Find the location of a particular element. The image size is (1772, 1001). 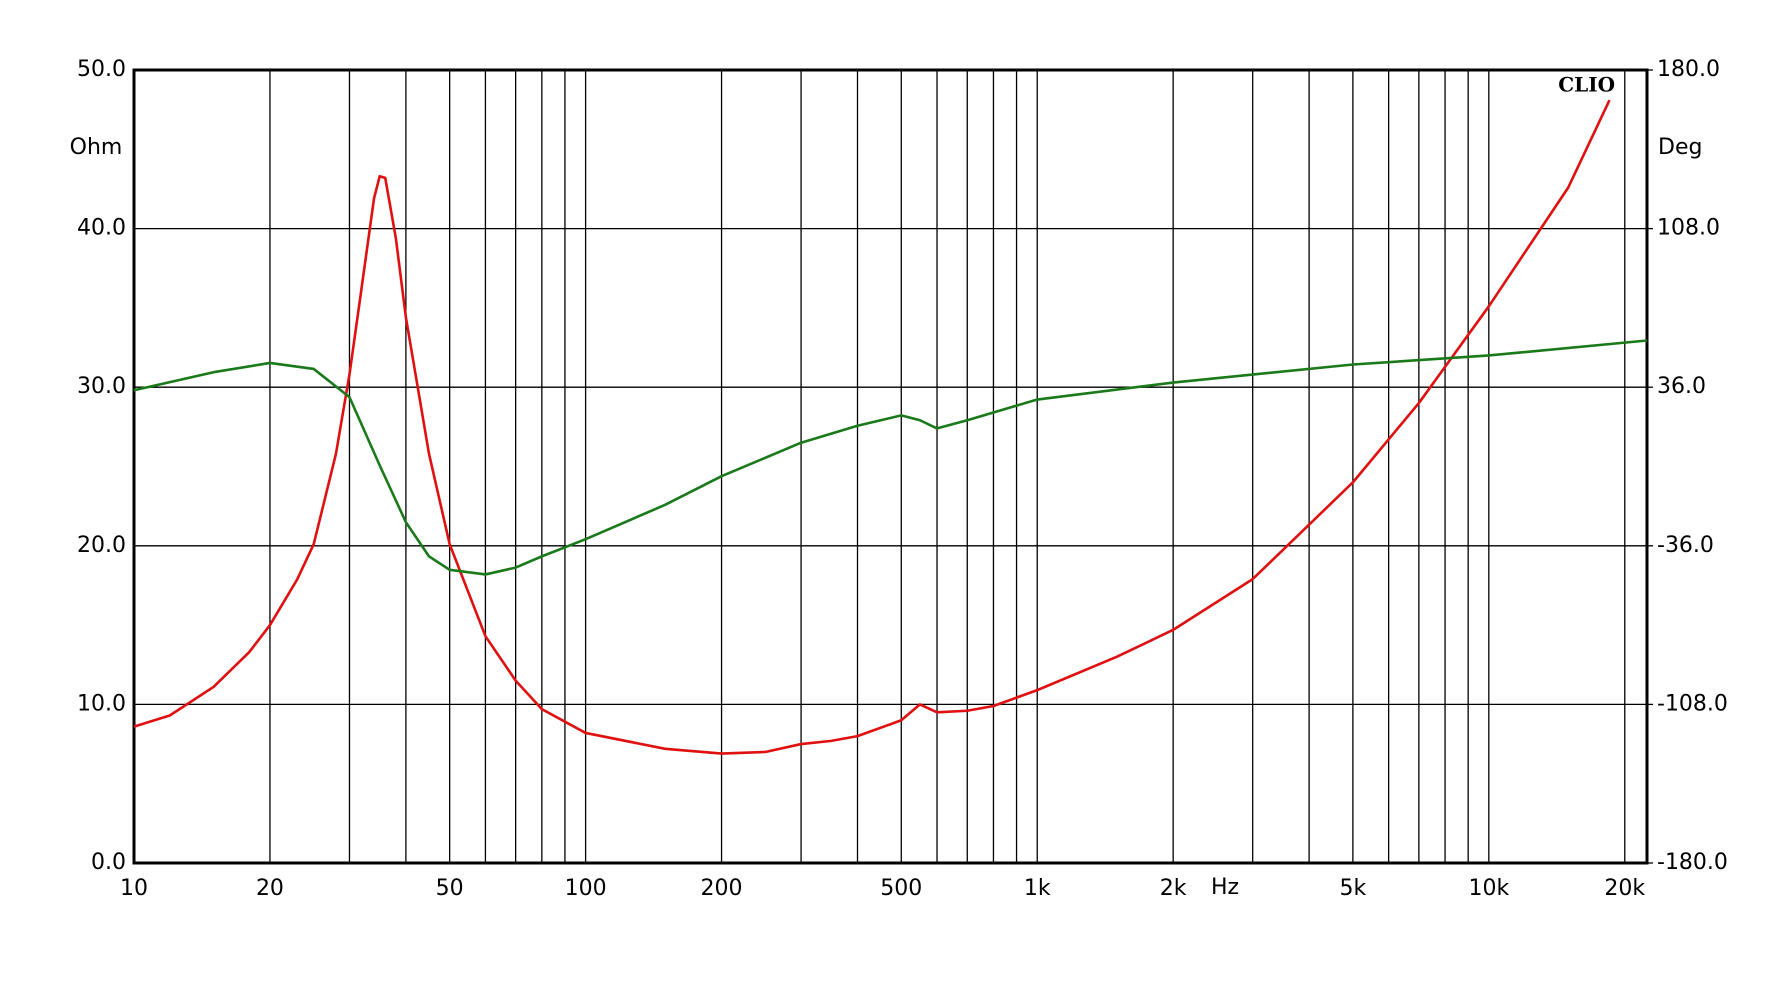

y-tick-label: 40.0 is located at coordinates (101, 228).